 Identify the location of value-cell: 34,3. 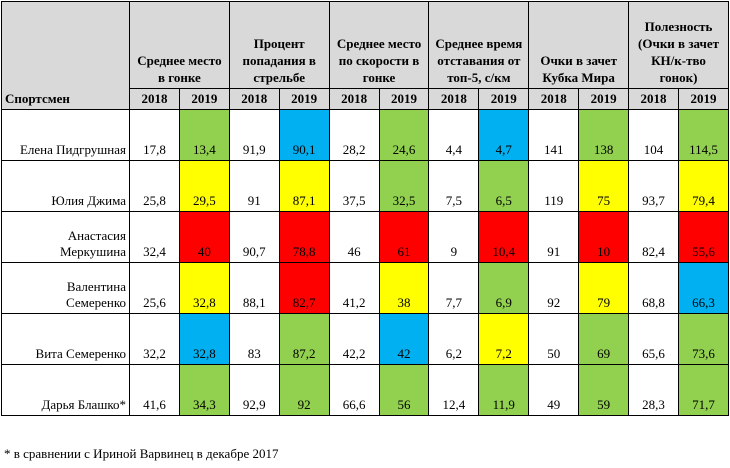
(204, 390).